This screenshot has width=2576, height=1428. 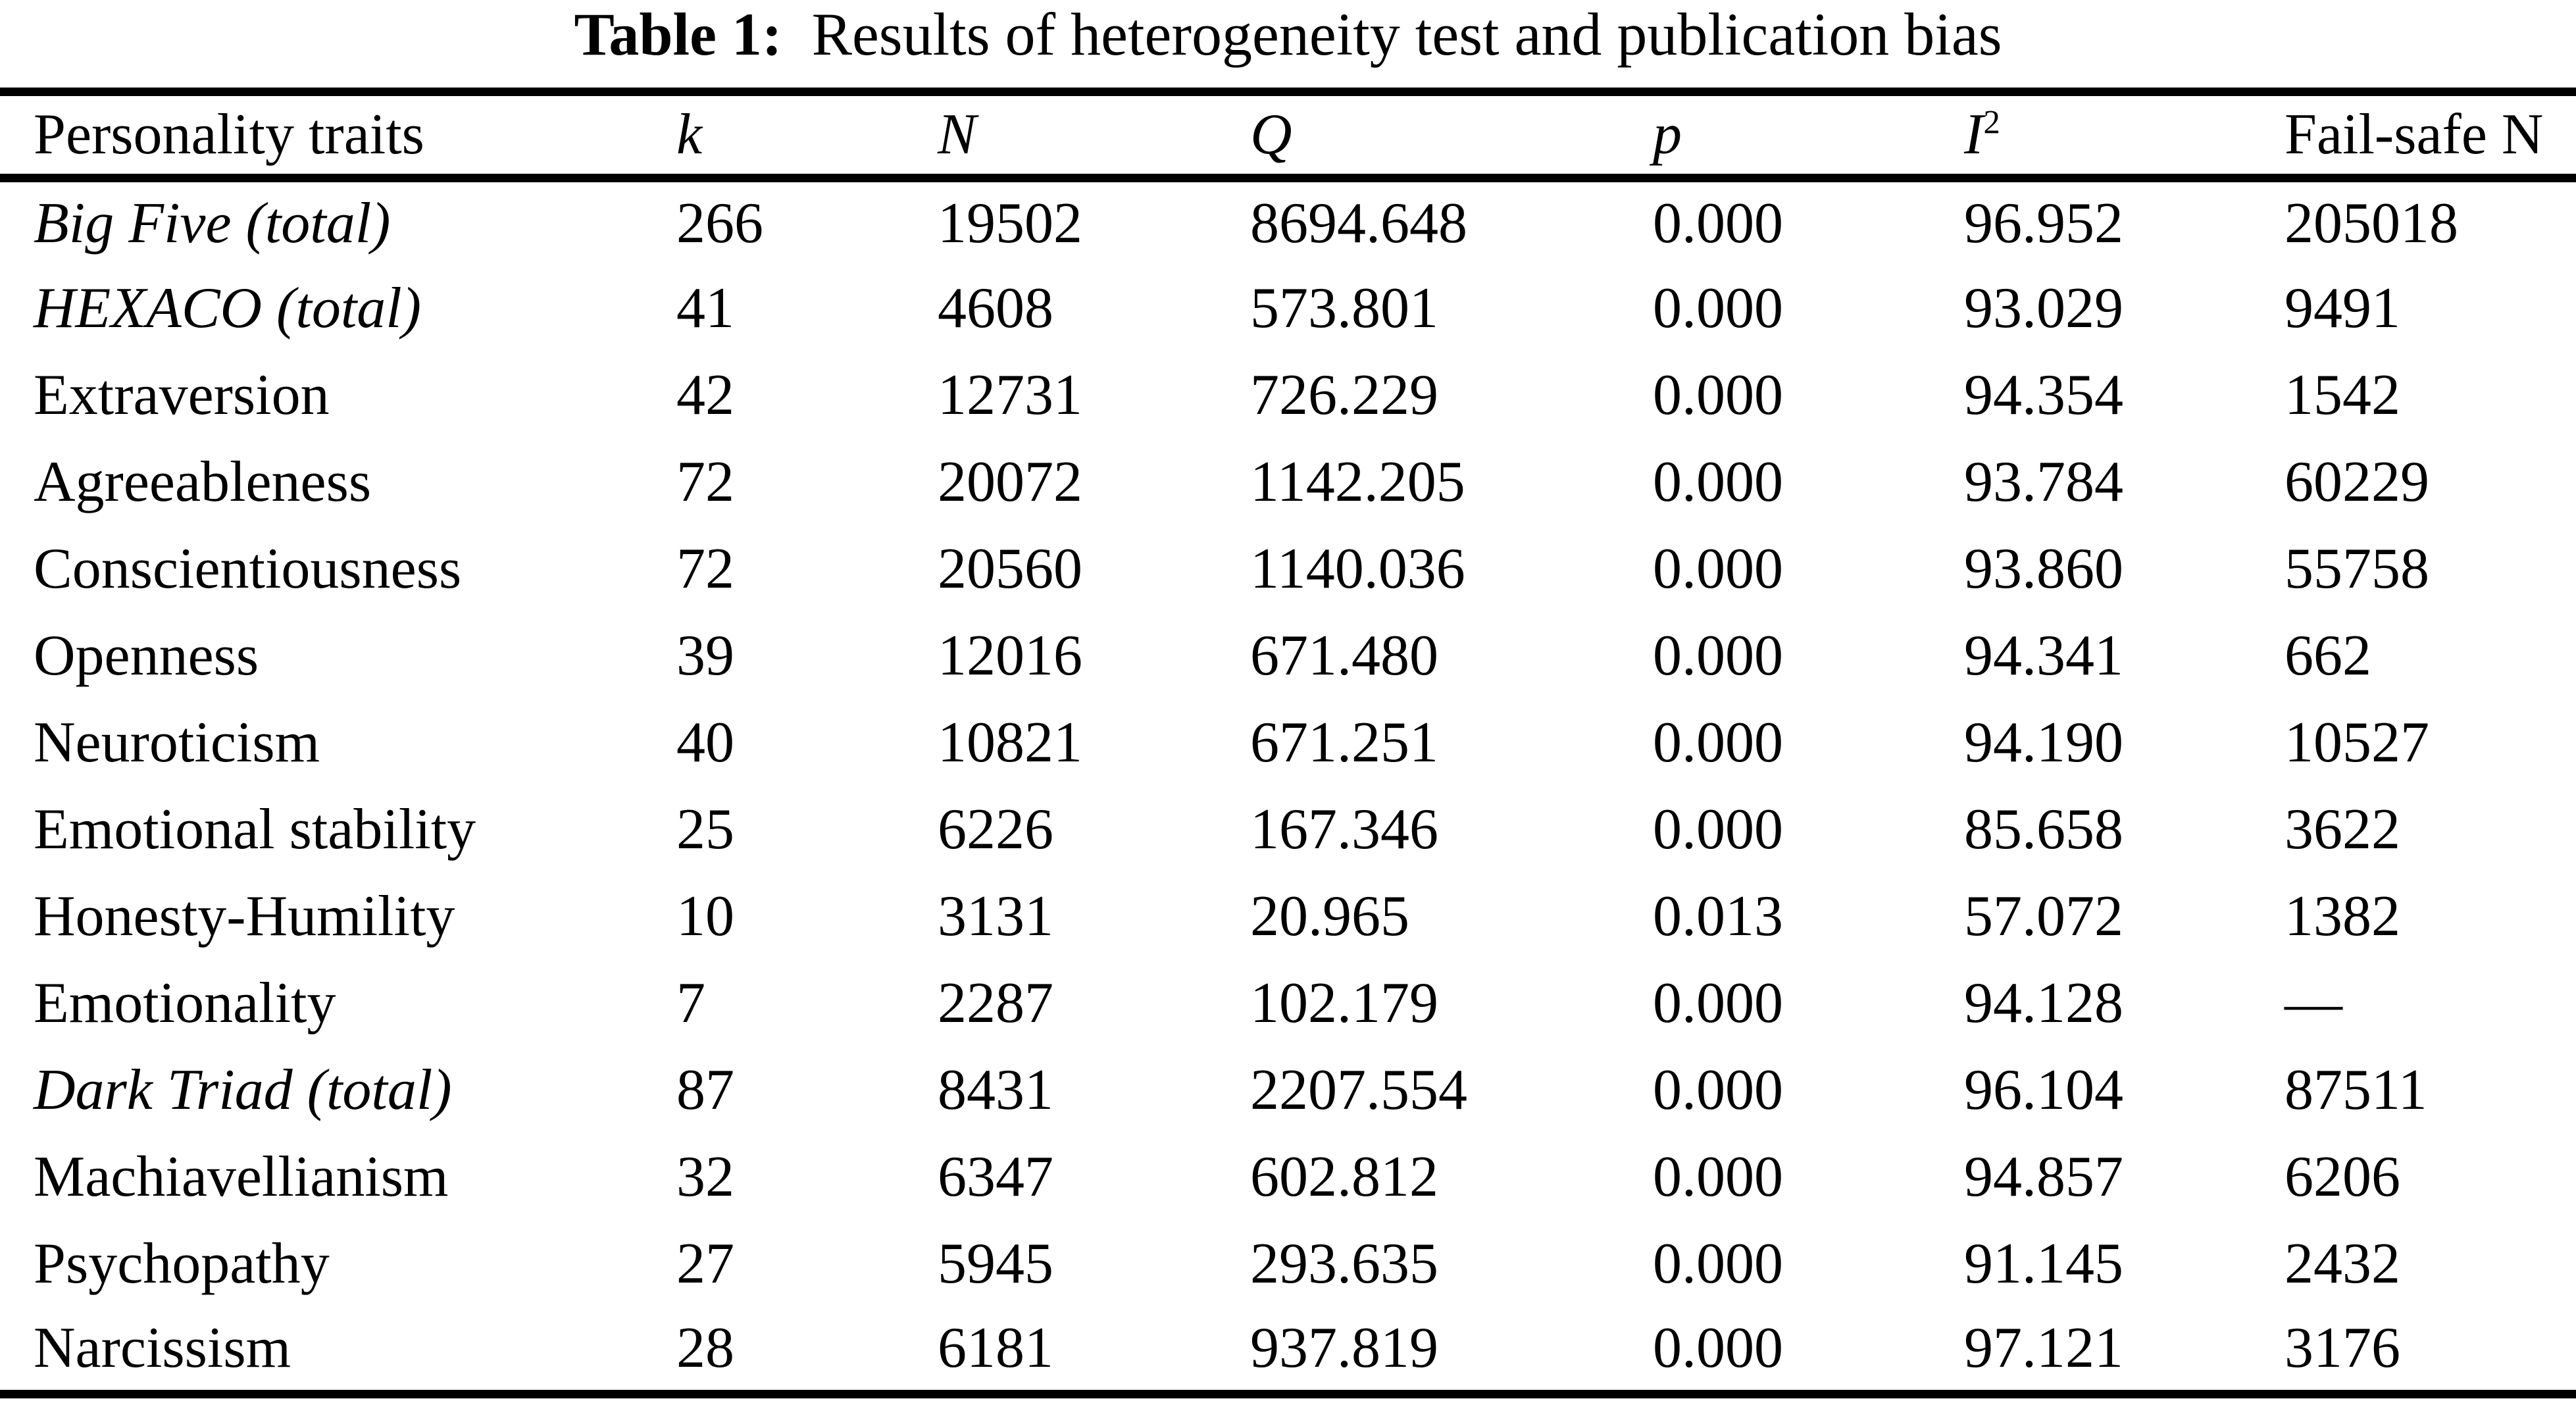 What do you see at coordinates (995, 1090) in the screenshot?
I see `cell-n: 8431` at bounding box center [995, 1090].